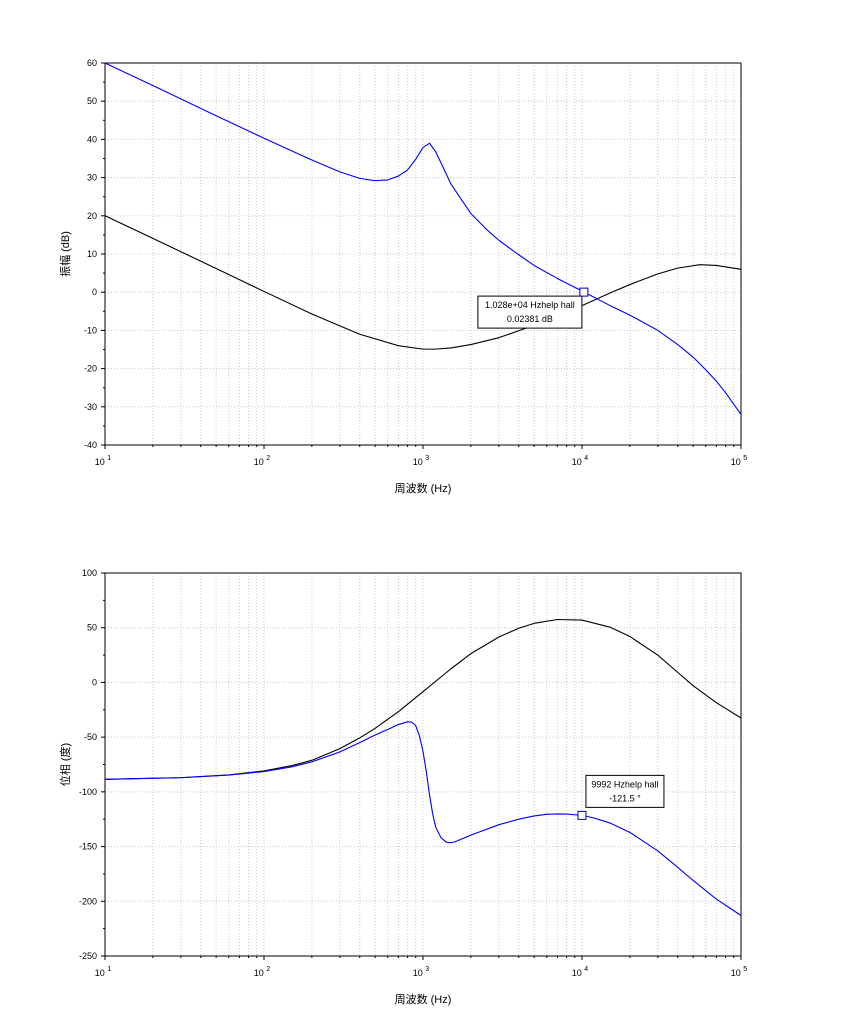 This screenshot has height=1020, width=847. I want to click on phase-datatip: 9992 Hzhelp hall -121.5 °, so click(621, 797).